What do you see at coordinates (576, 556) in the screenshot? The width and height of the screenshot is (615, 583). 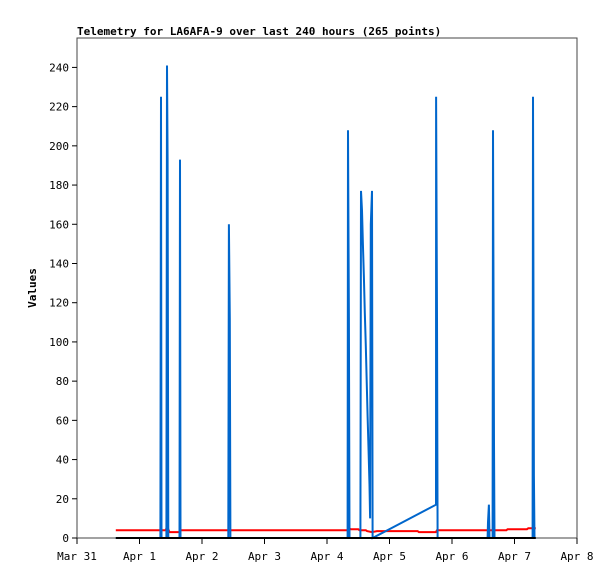 I see `x-tick-label: Apr 8` at bounding box center [576, 556].